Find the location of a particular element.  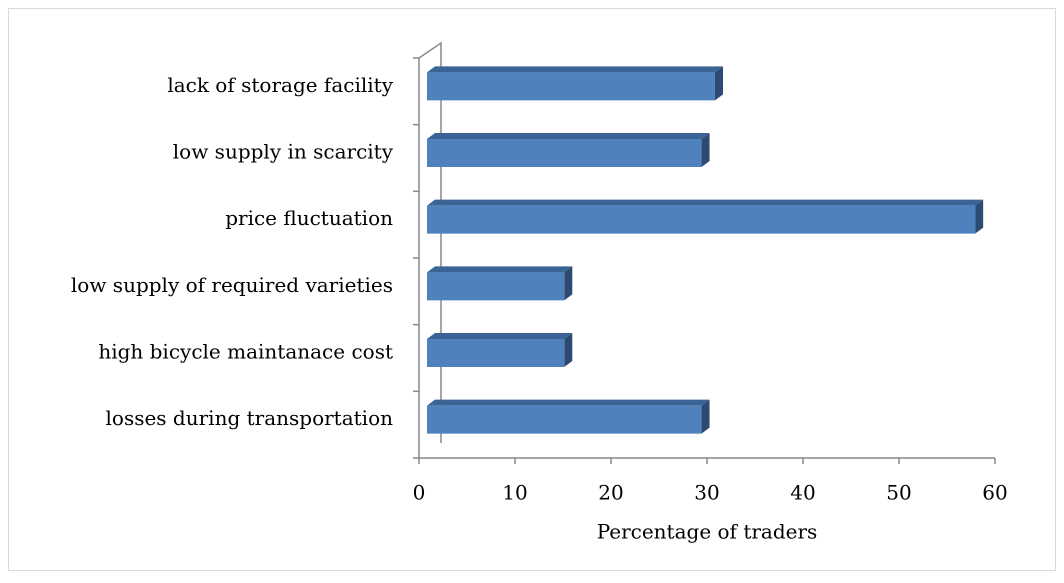

y-tick-label: low supply in scarcity is located at coordinates (283, 152).